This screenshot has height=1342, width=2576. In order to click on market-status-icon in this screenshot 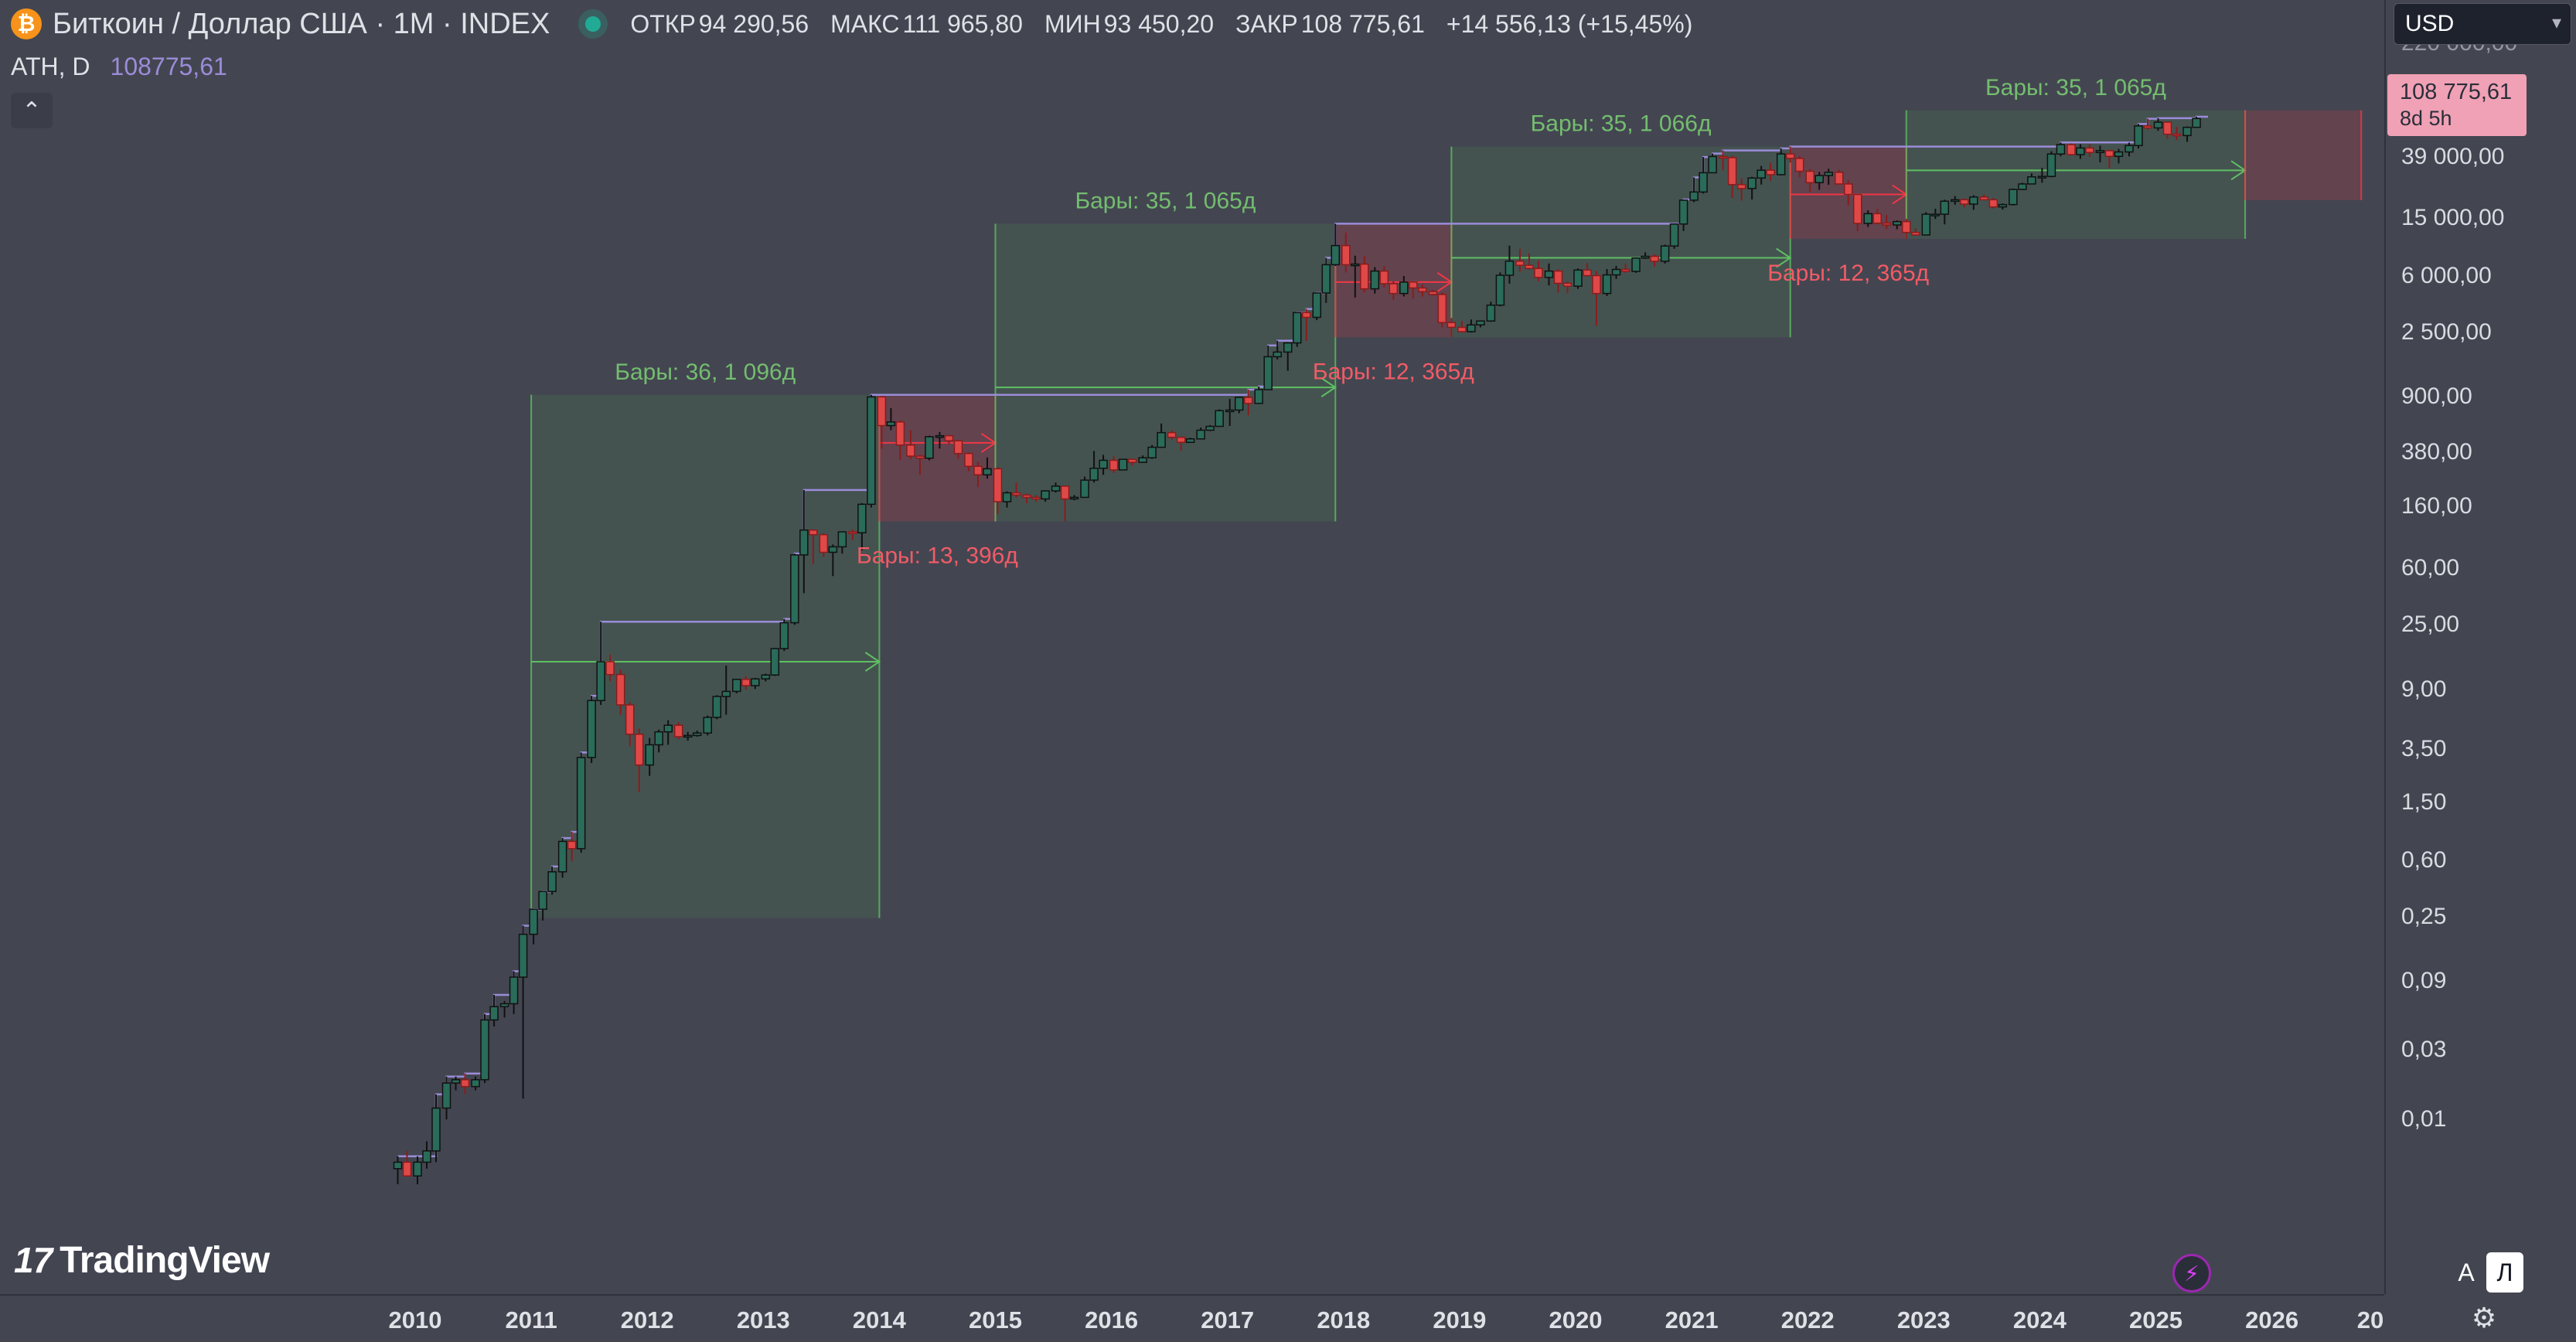, I will do `click(593, 24)`.